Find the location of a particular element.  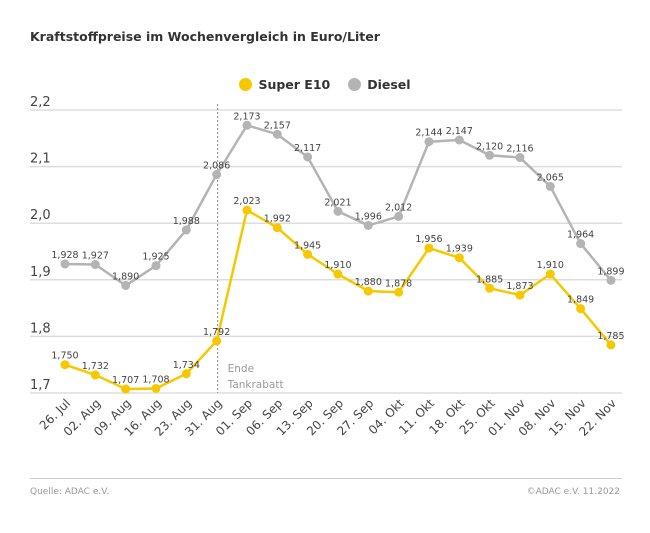

annotation-text: Ende is located at coordinates (241, 369).